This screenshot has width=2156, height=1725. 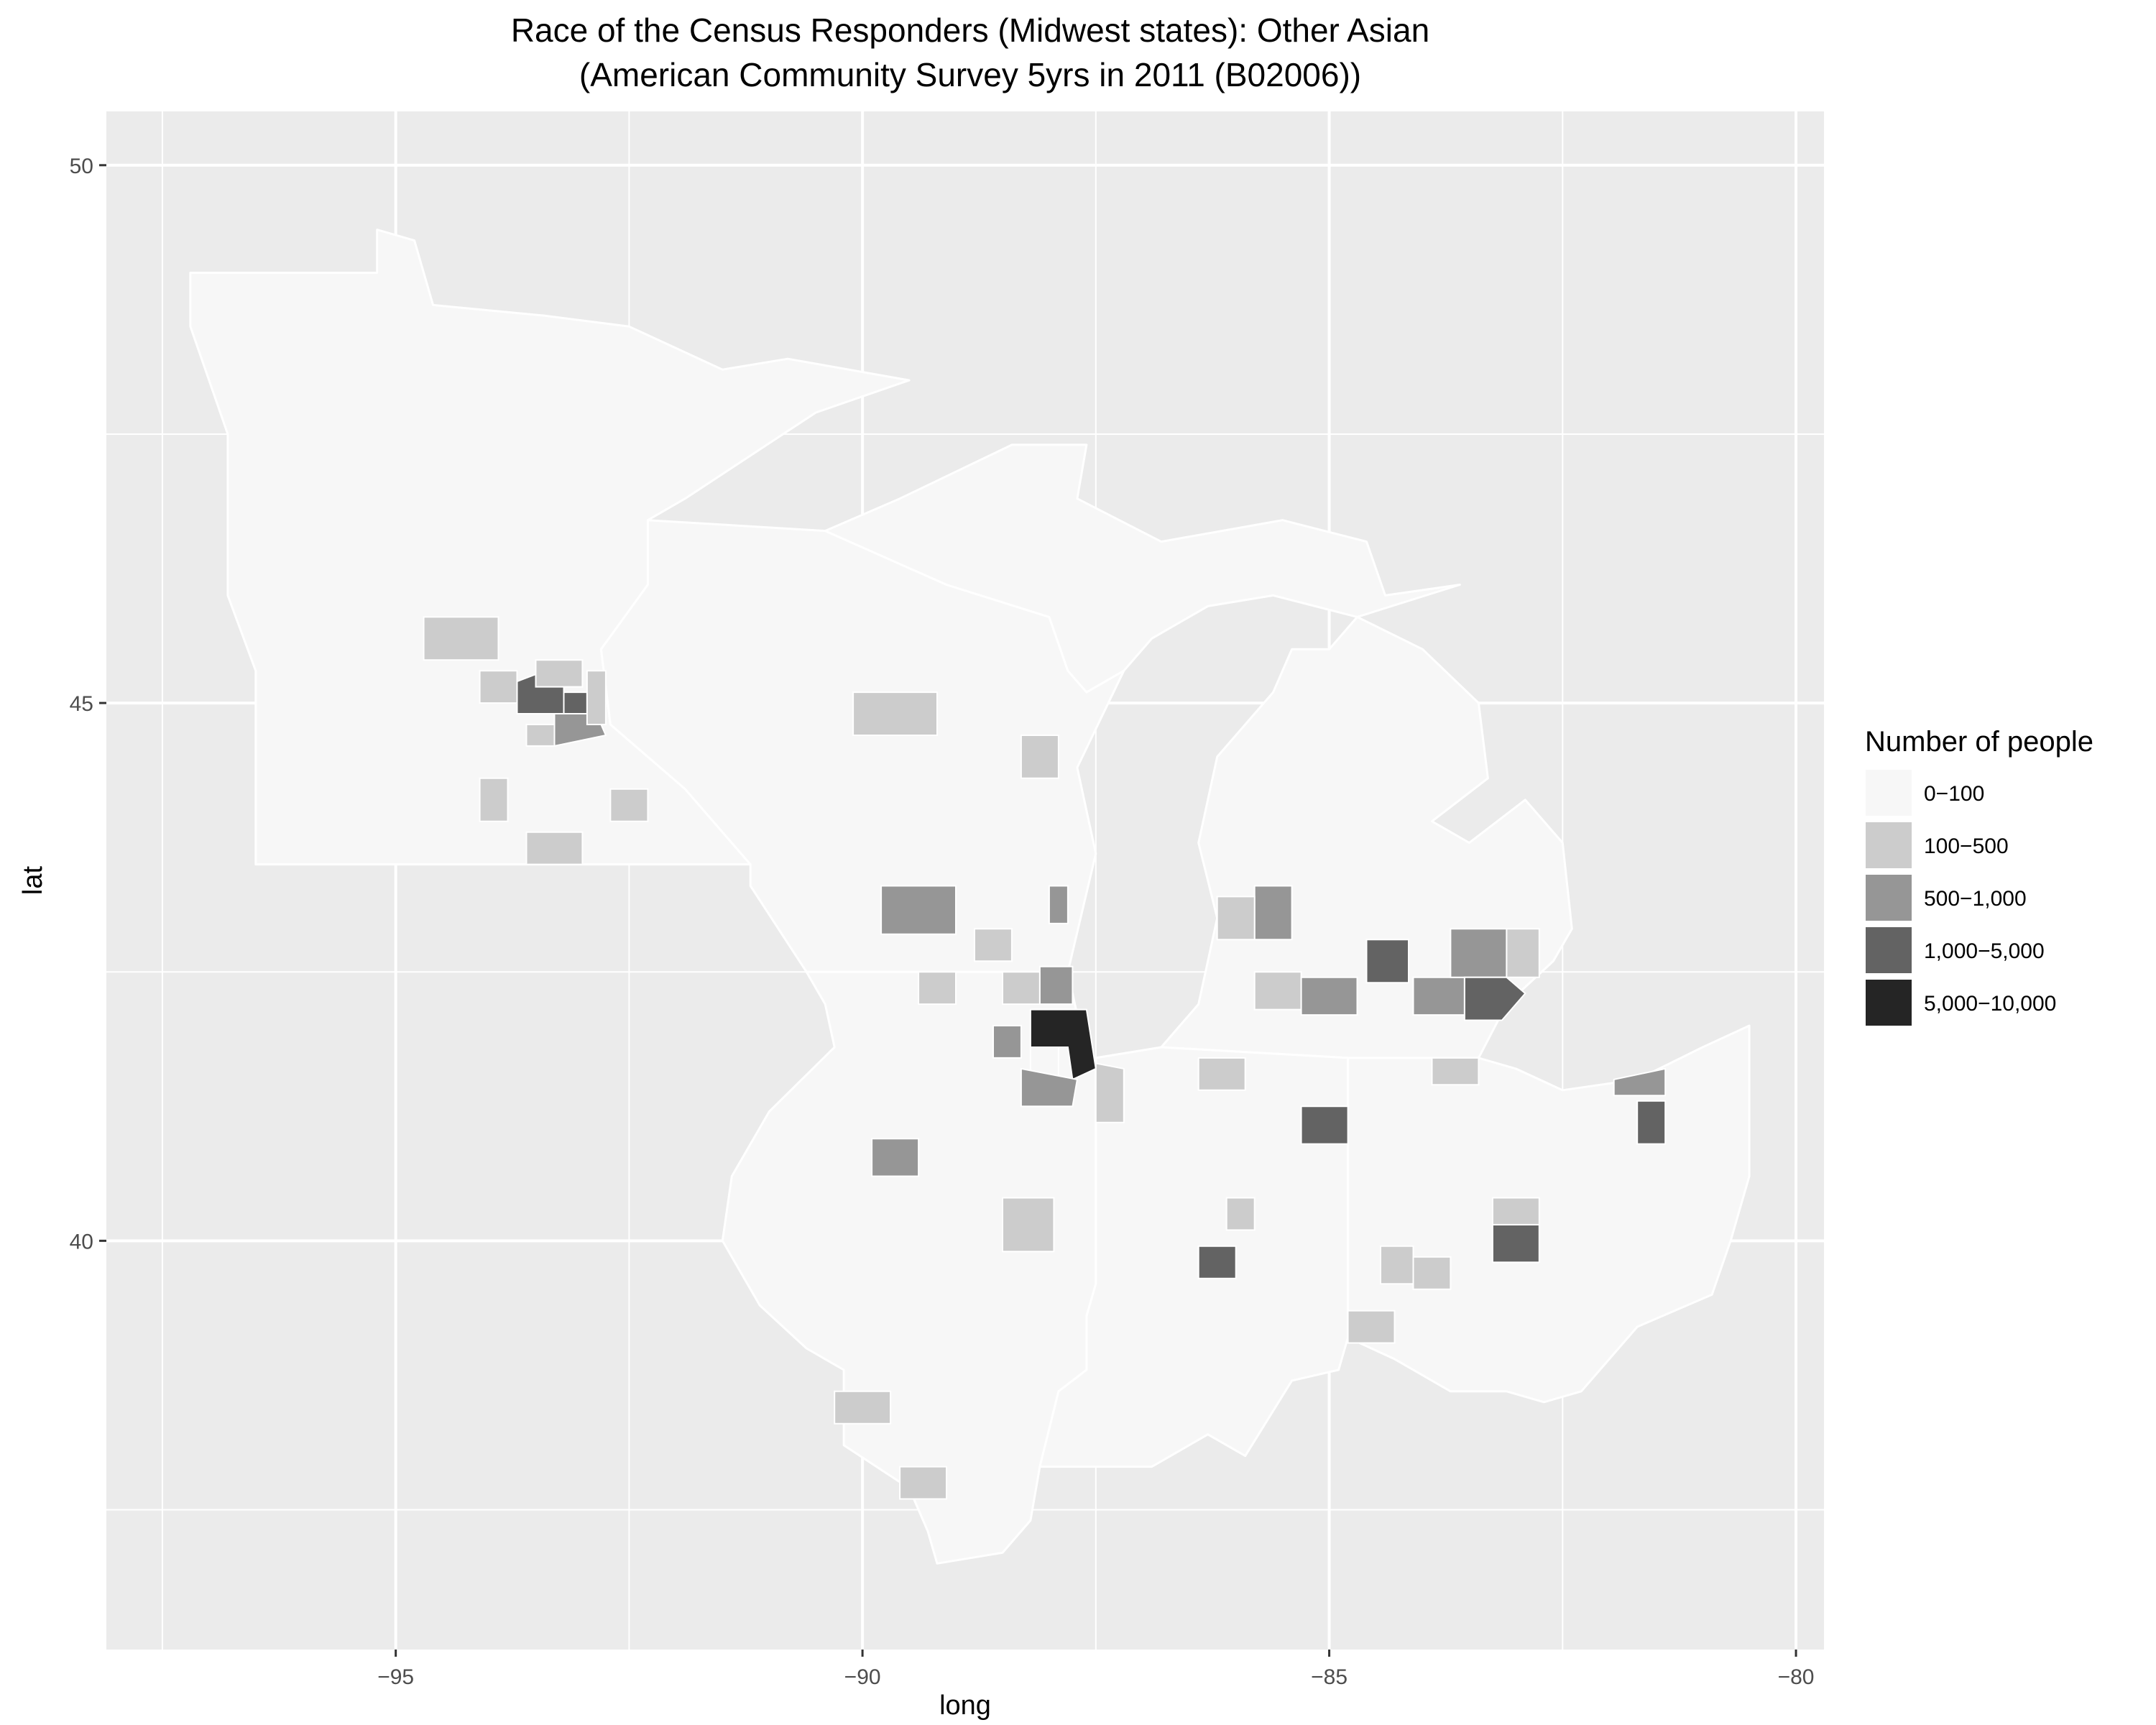 I want to click on county-champaign, so click(x=1028, y=1225).